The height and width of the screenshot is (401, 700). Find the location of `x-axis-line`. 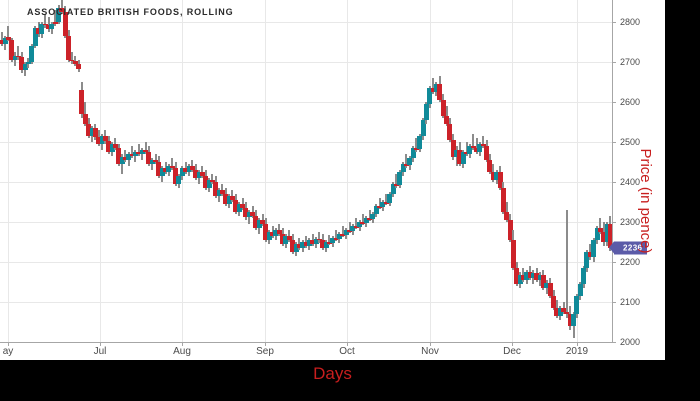

x-axis-line is located at coordinates (306, 342).